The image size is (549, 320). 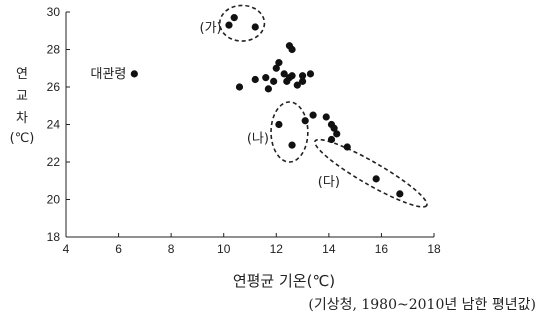 What do you see at coordinates (434, 249) in the screenshot?
I see `x-tick-label: 18` at bounding box center [434, 249].